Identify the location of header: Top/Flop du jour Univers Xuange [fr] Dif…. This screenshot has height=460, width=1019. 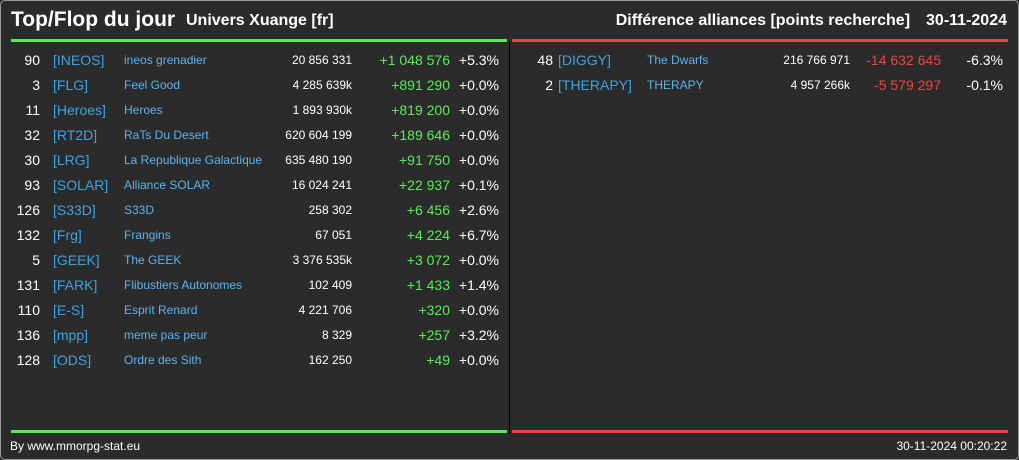
(509, 19).